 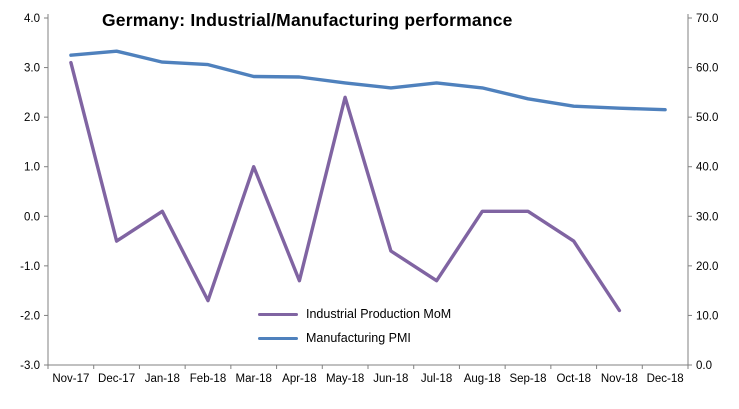 I want to click on legend-label-industrial-production: Industrial Production MoM, so click(x=379, y=314).